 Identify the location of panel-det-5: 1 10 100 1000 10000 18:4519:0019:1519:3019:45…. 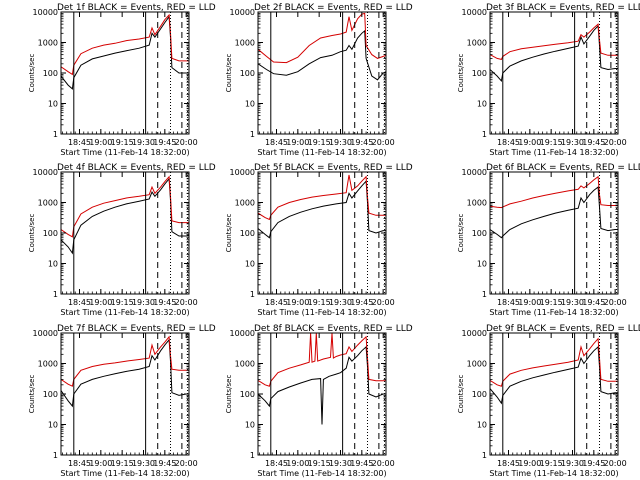
(319, 240).